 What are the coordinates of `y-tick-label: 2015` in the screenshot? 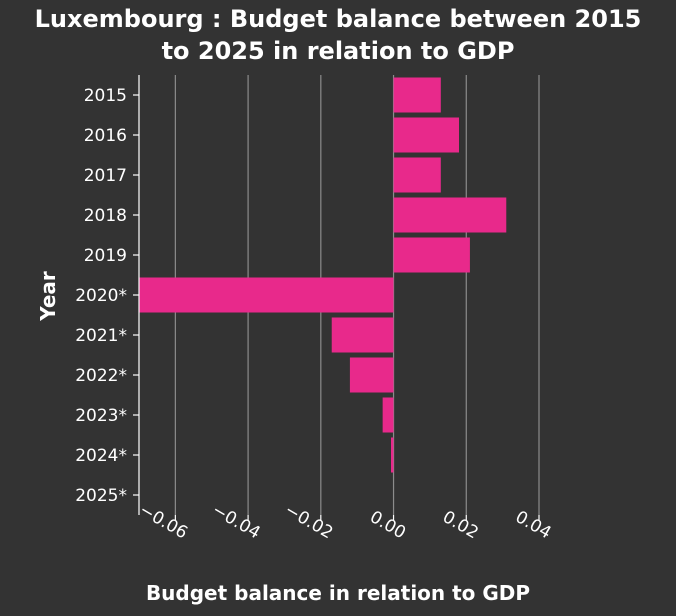 It's located at (105, 96).